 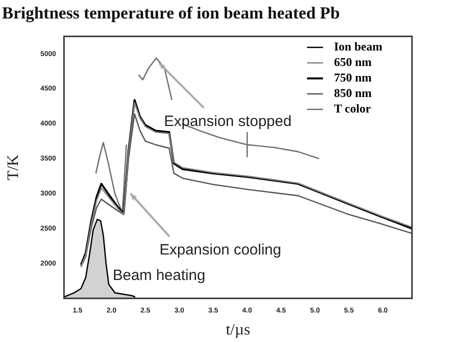 I want to click on legend-label: Ion beam, so click(x=358, y=46).